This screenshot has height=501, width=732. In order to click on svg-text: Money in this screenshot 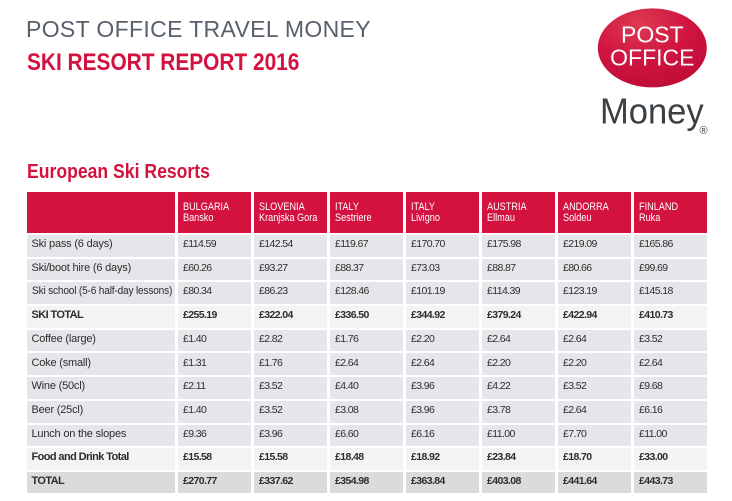, I will do `click(652, 112)`.